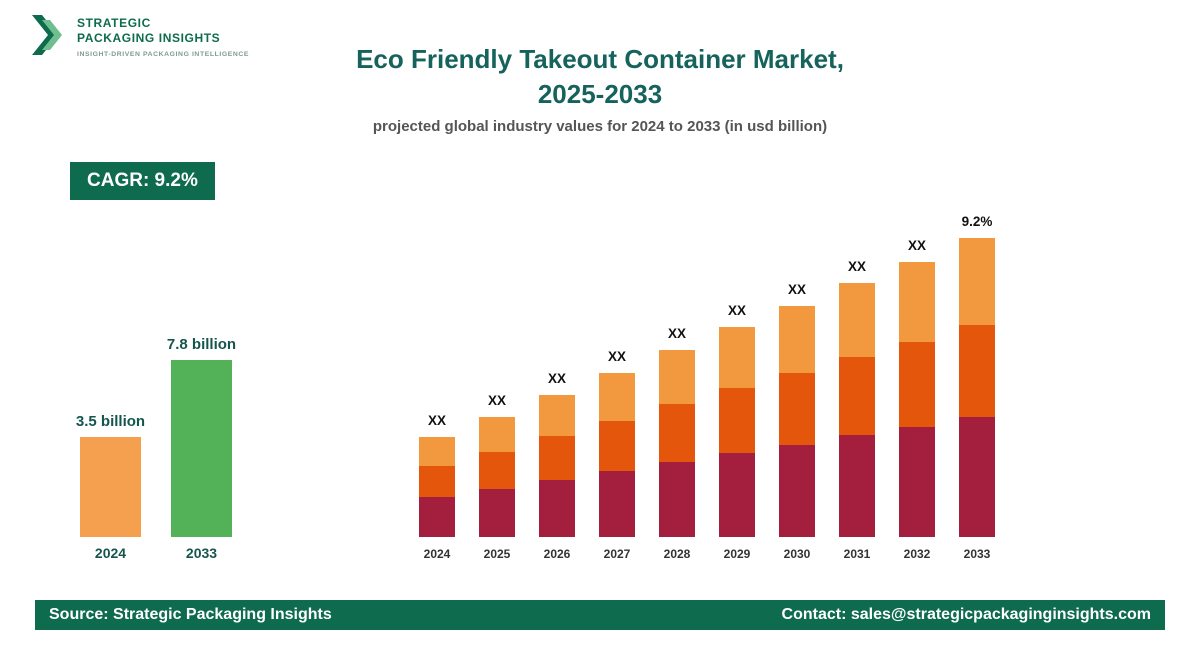 The width and height of the screenshot is (1200, 650). What do you see at coordinates (156, 448) in the screenshot?
I see `mini-comparison-chart: 3.5 billion 2024 7.8 billion 2033` at bounding box center [156, 448].